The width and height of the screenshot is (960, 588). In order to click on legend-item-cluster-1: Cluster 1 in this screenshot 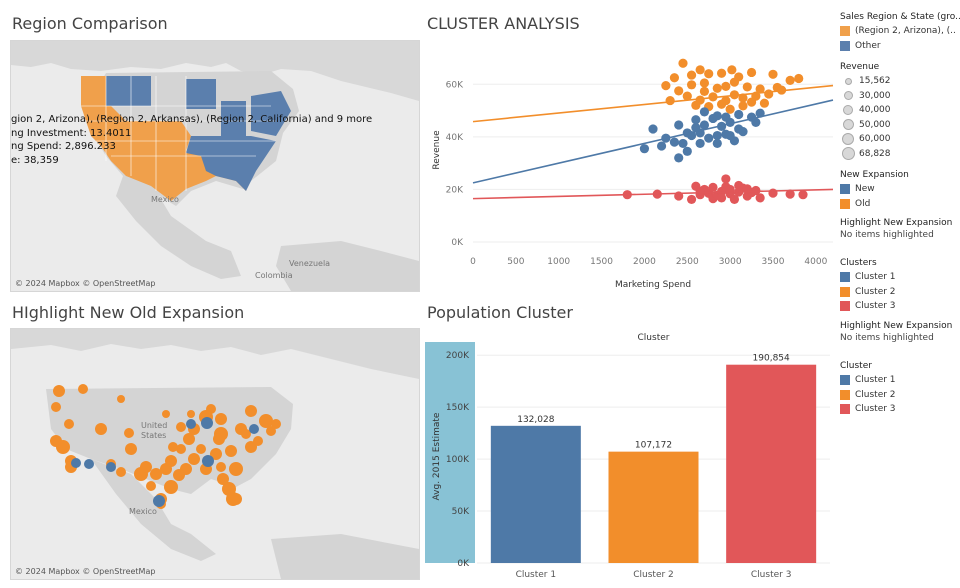, I will do `click(900, 380)`.